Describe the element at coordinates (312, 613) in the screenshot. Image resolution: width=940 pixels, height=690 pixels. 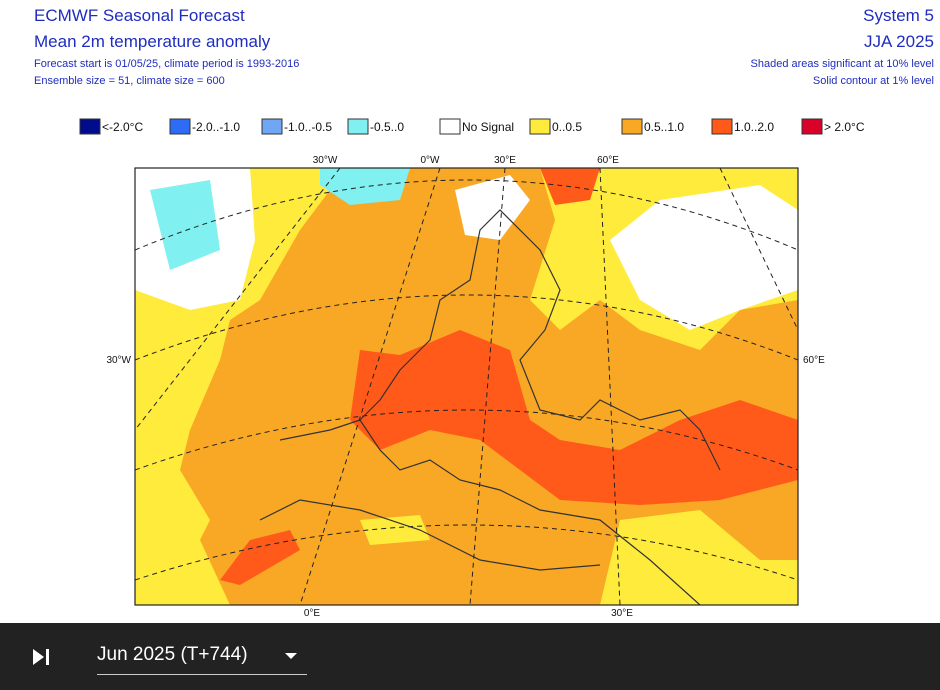
I see `bottom-lon-label: 0°E` at that location.